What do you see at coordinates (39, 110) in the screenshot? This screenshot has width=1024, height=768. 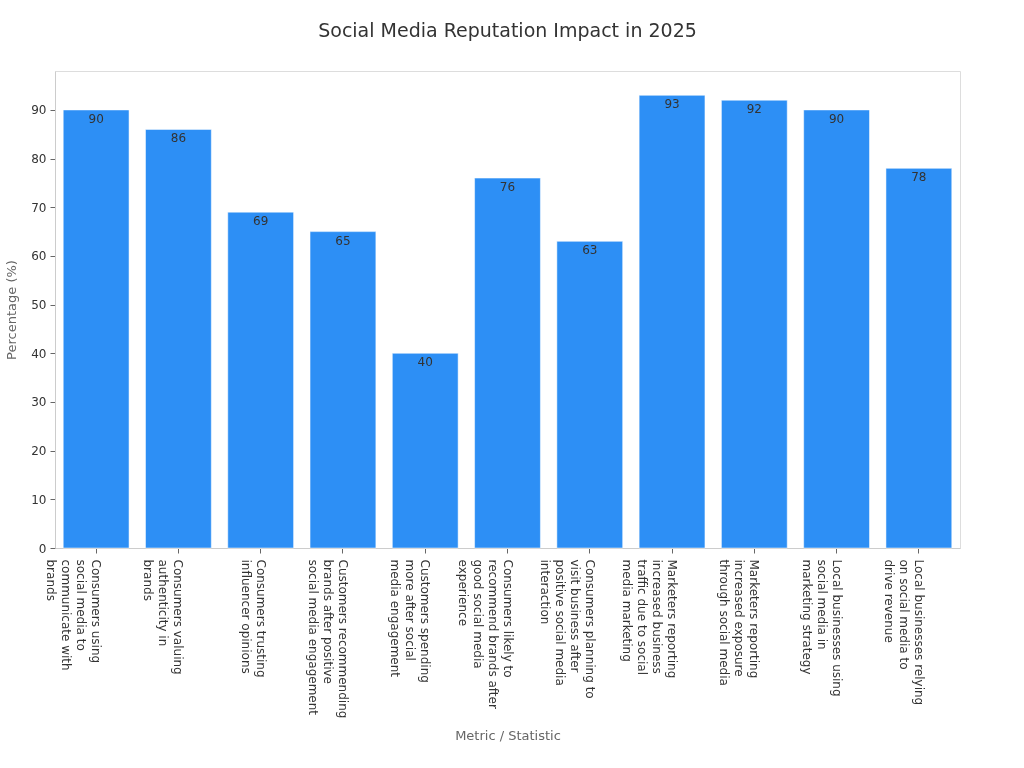 I see `y-tick-label: 90` at bounding box center [39, 110].